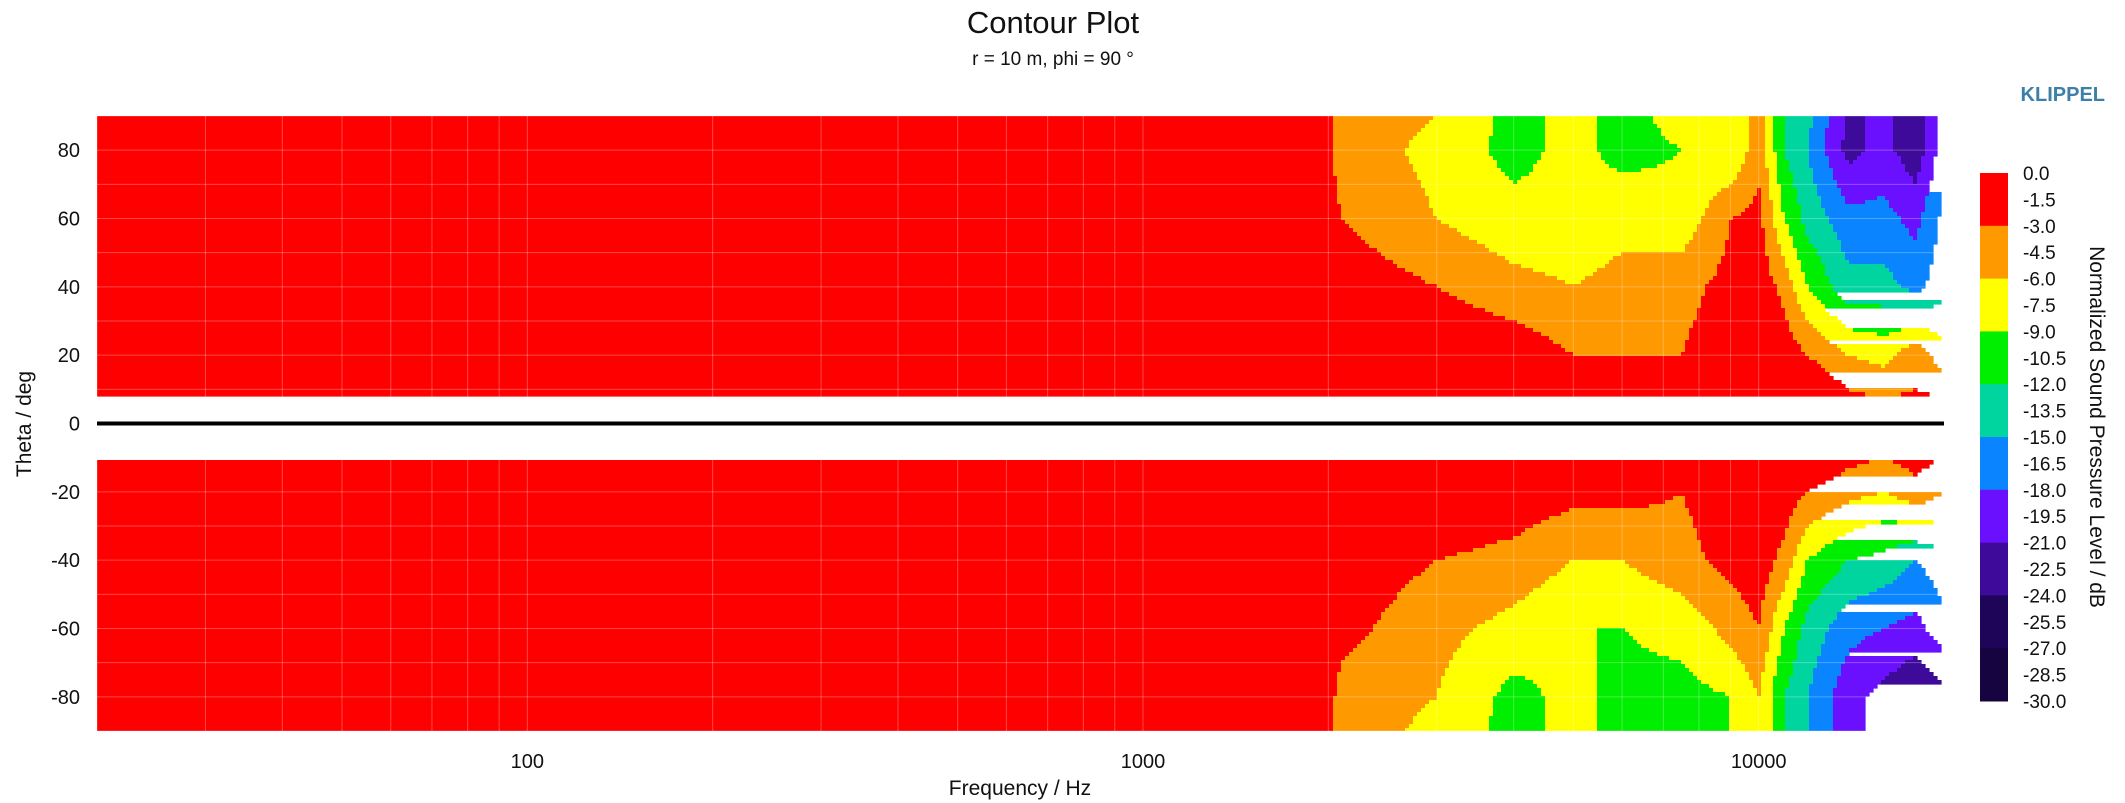 Image resolution: width=2125 pixels, height=803 pixels. Describe the element at coordinates (2063, 95) in the screenshot. I see `klippel-logo: KLIPPEL` at that location.